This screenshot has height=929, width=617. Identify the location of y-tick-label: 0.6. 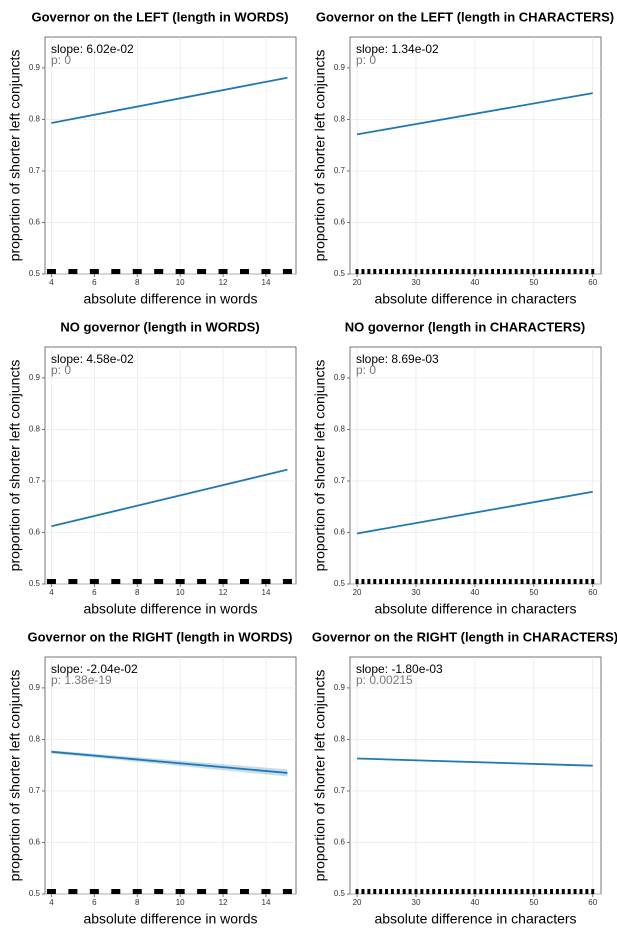
(340, 532).